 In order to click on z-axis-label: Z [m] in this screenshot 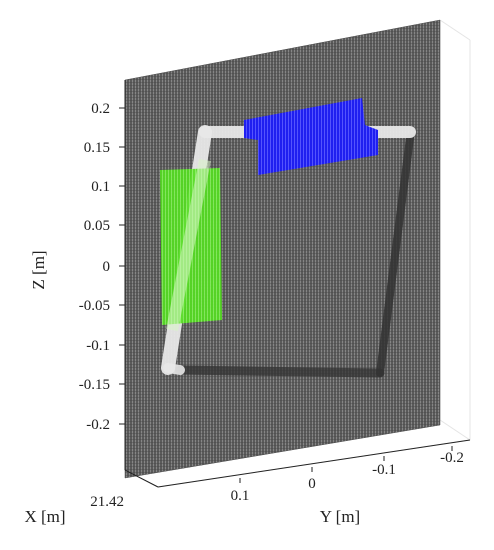, I will do `click(38, 269)`.